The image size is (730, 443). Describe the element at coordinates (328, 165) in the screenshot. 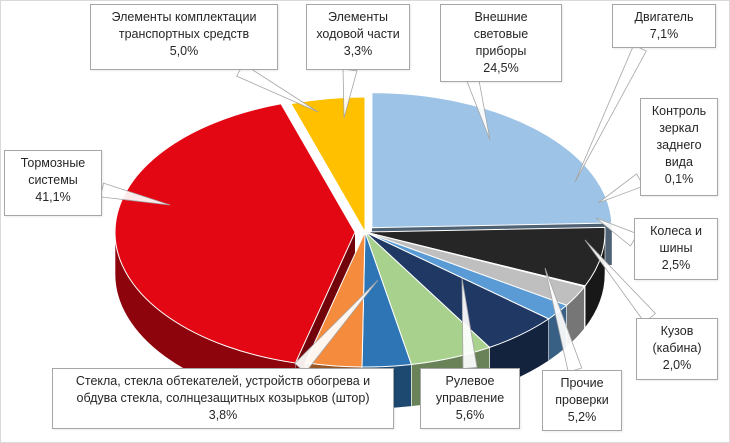

I see `pie-slice-equipment` at that location.